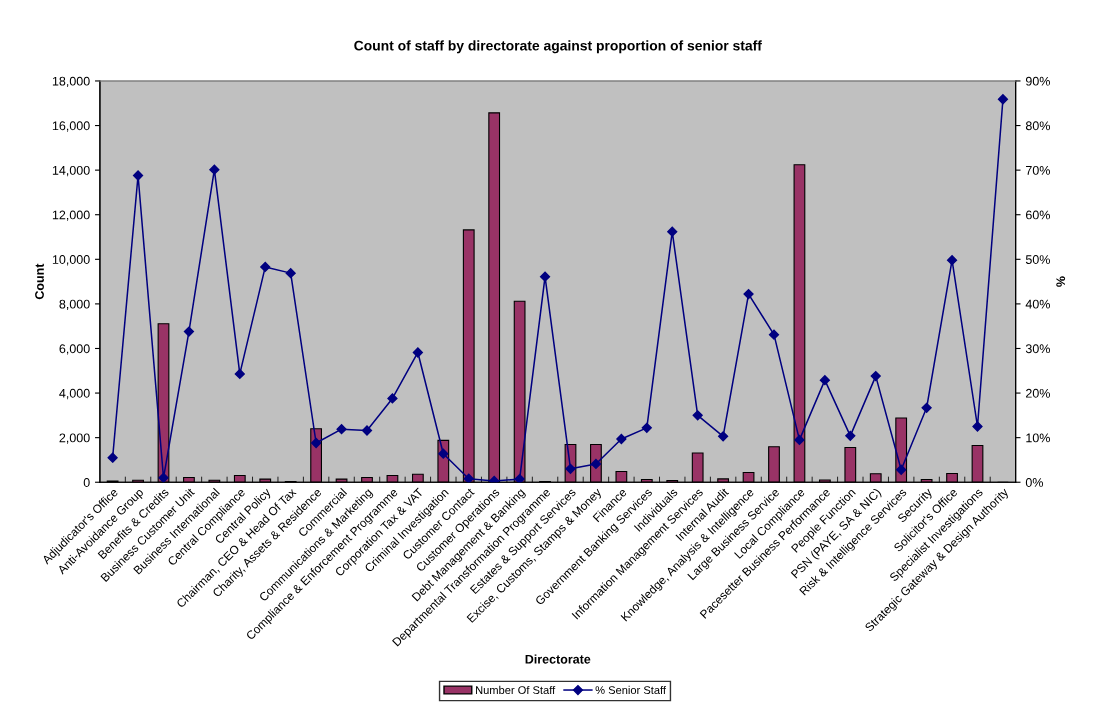  Describe the element at coordinates (631, 690) in the screenshot. I see `legend-label: % Senior Staff` at that location.